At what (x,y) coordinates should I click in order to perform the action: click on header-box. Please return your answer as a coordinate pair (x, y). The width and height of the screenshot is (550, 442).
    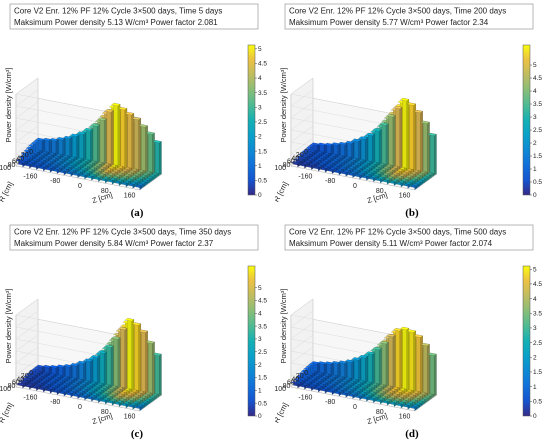
    Looking at the image, I should click on (409, 16).